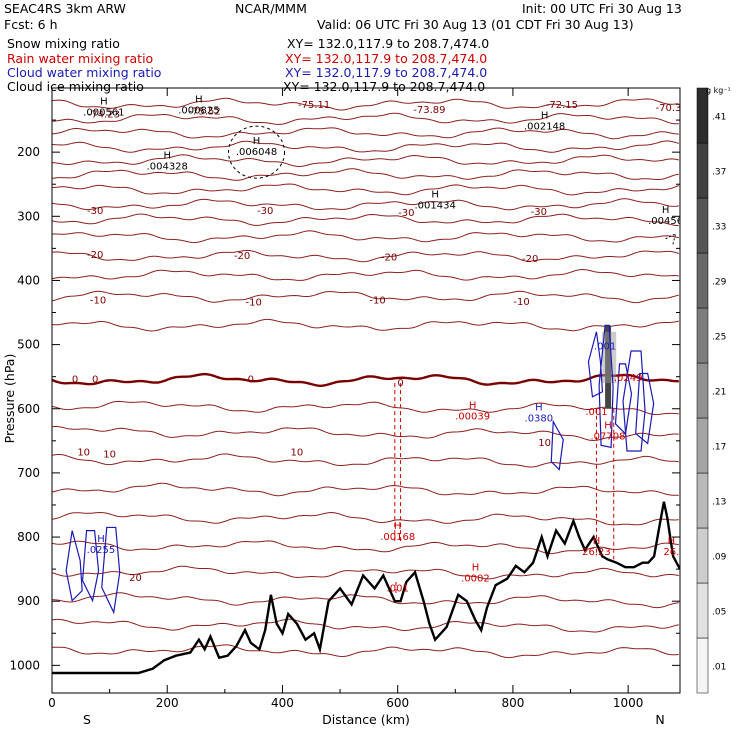  Describe the element at coordinates (386, 58) in the screenshot. I see `field-xy-rain: XY= 132.0,117.9 to 208.7,474.0` at that location.